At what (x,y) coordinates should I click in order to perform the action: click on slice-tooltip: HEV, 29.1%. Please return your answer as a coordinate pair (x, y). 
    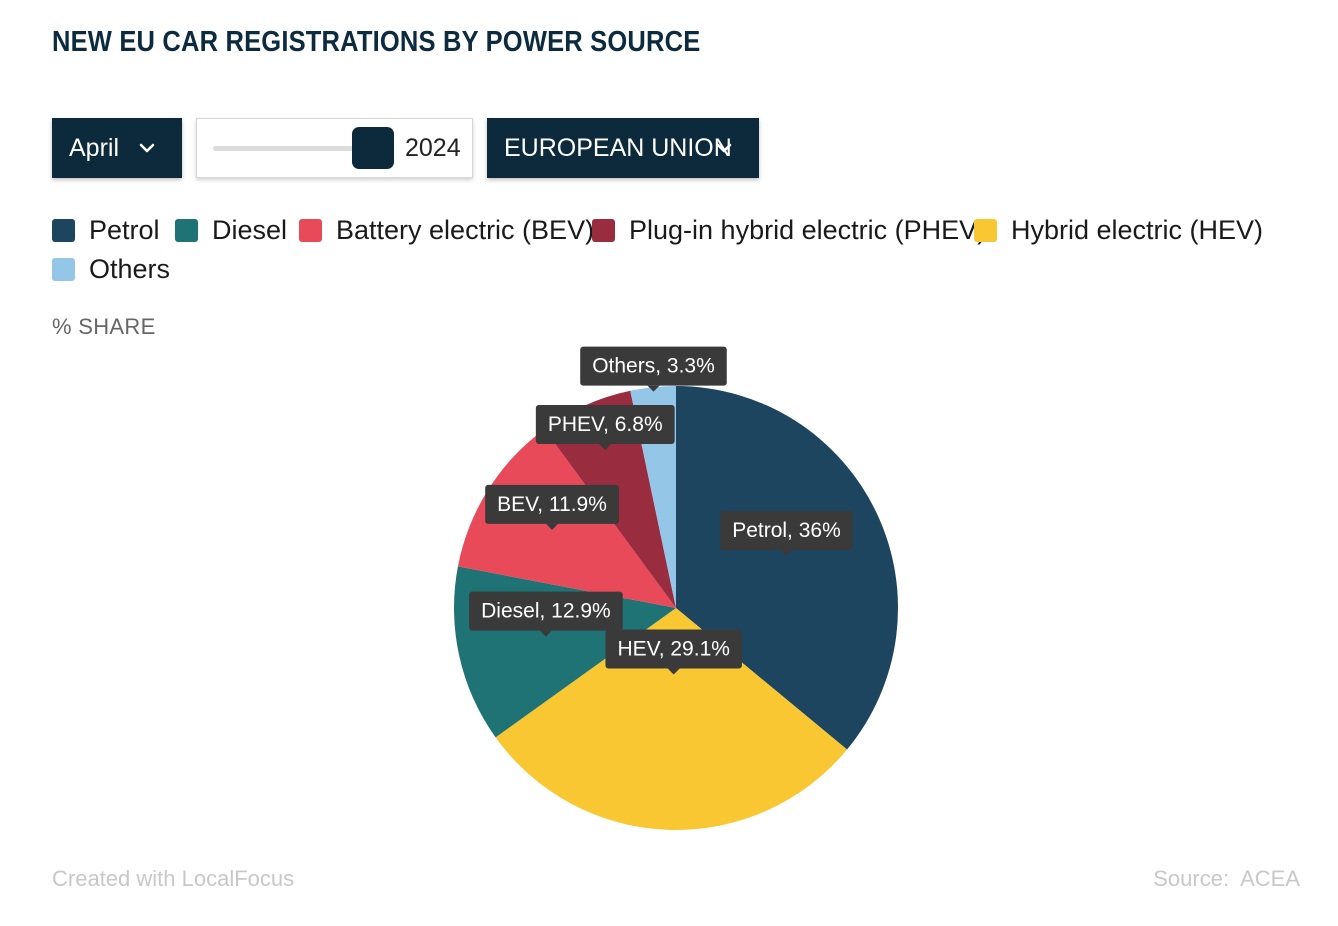
    Looking at the image, I should click on (673, 652).